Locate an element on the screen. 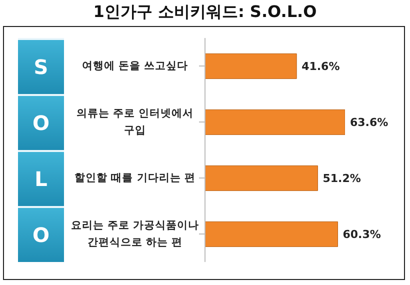 The image size is (410, 285). y-tick-label: 할인할 때를 기다리는 편 is located at coordinates (135, 178).